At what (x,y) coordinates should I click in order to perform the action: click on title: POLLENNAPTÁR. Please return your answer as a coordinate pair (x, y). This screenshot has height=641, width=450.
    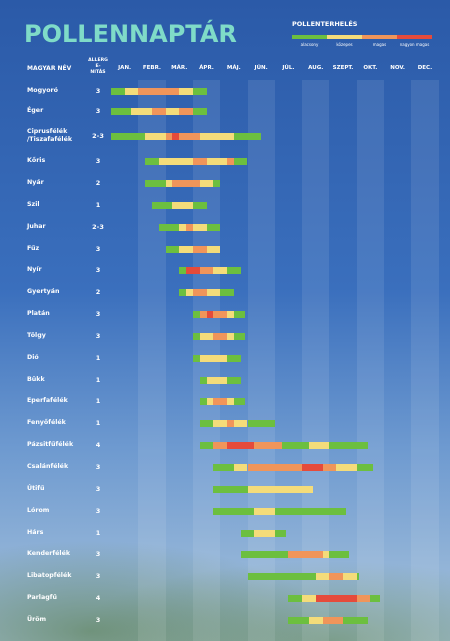
    Looking at the image, I should click on (130, 34).